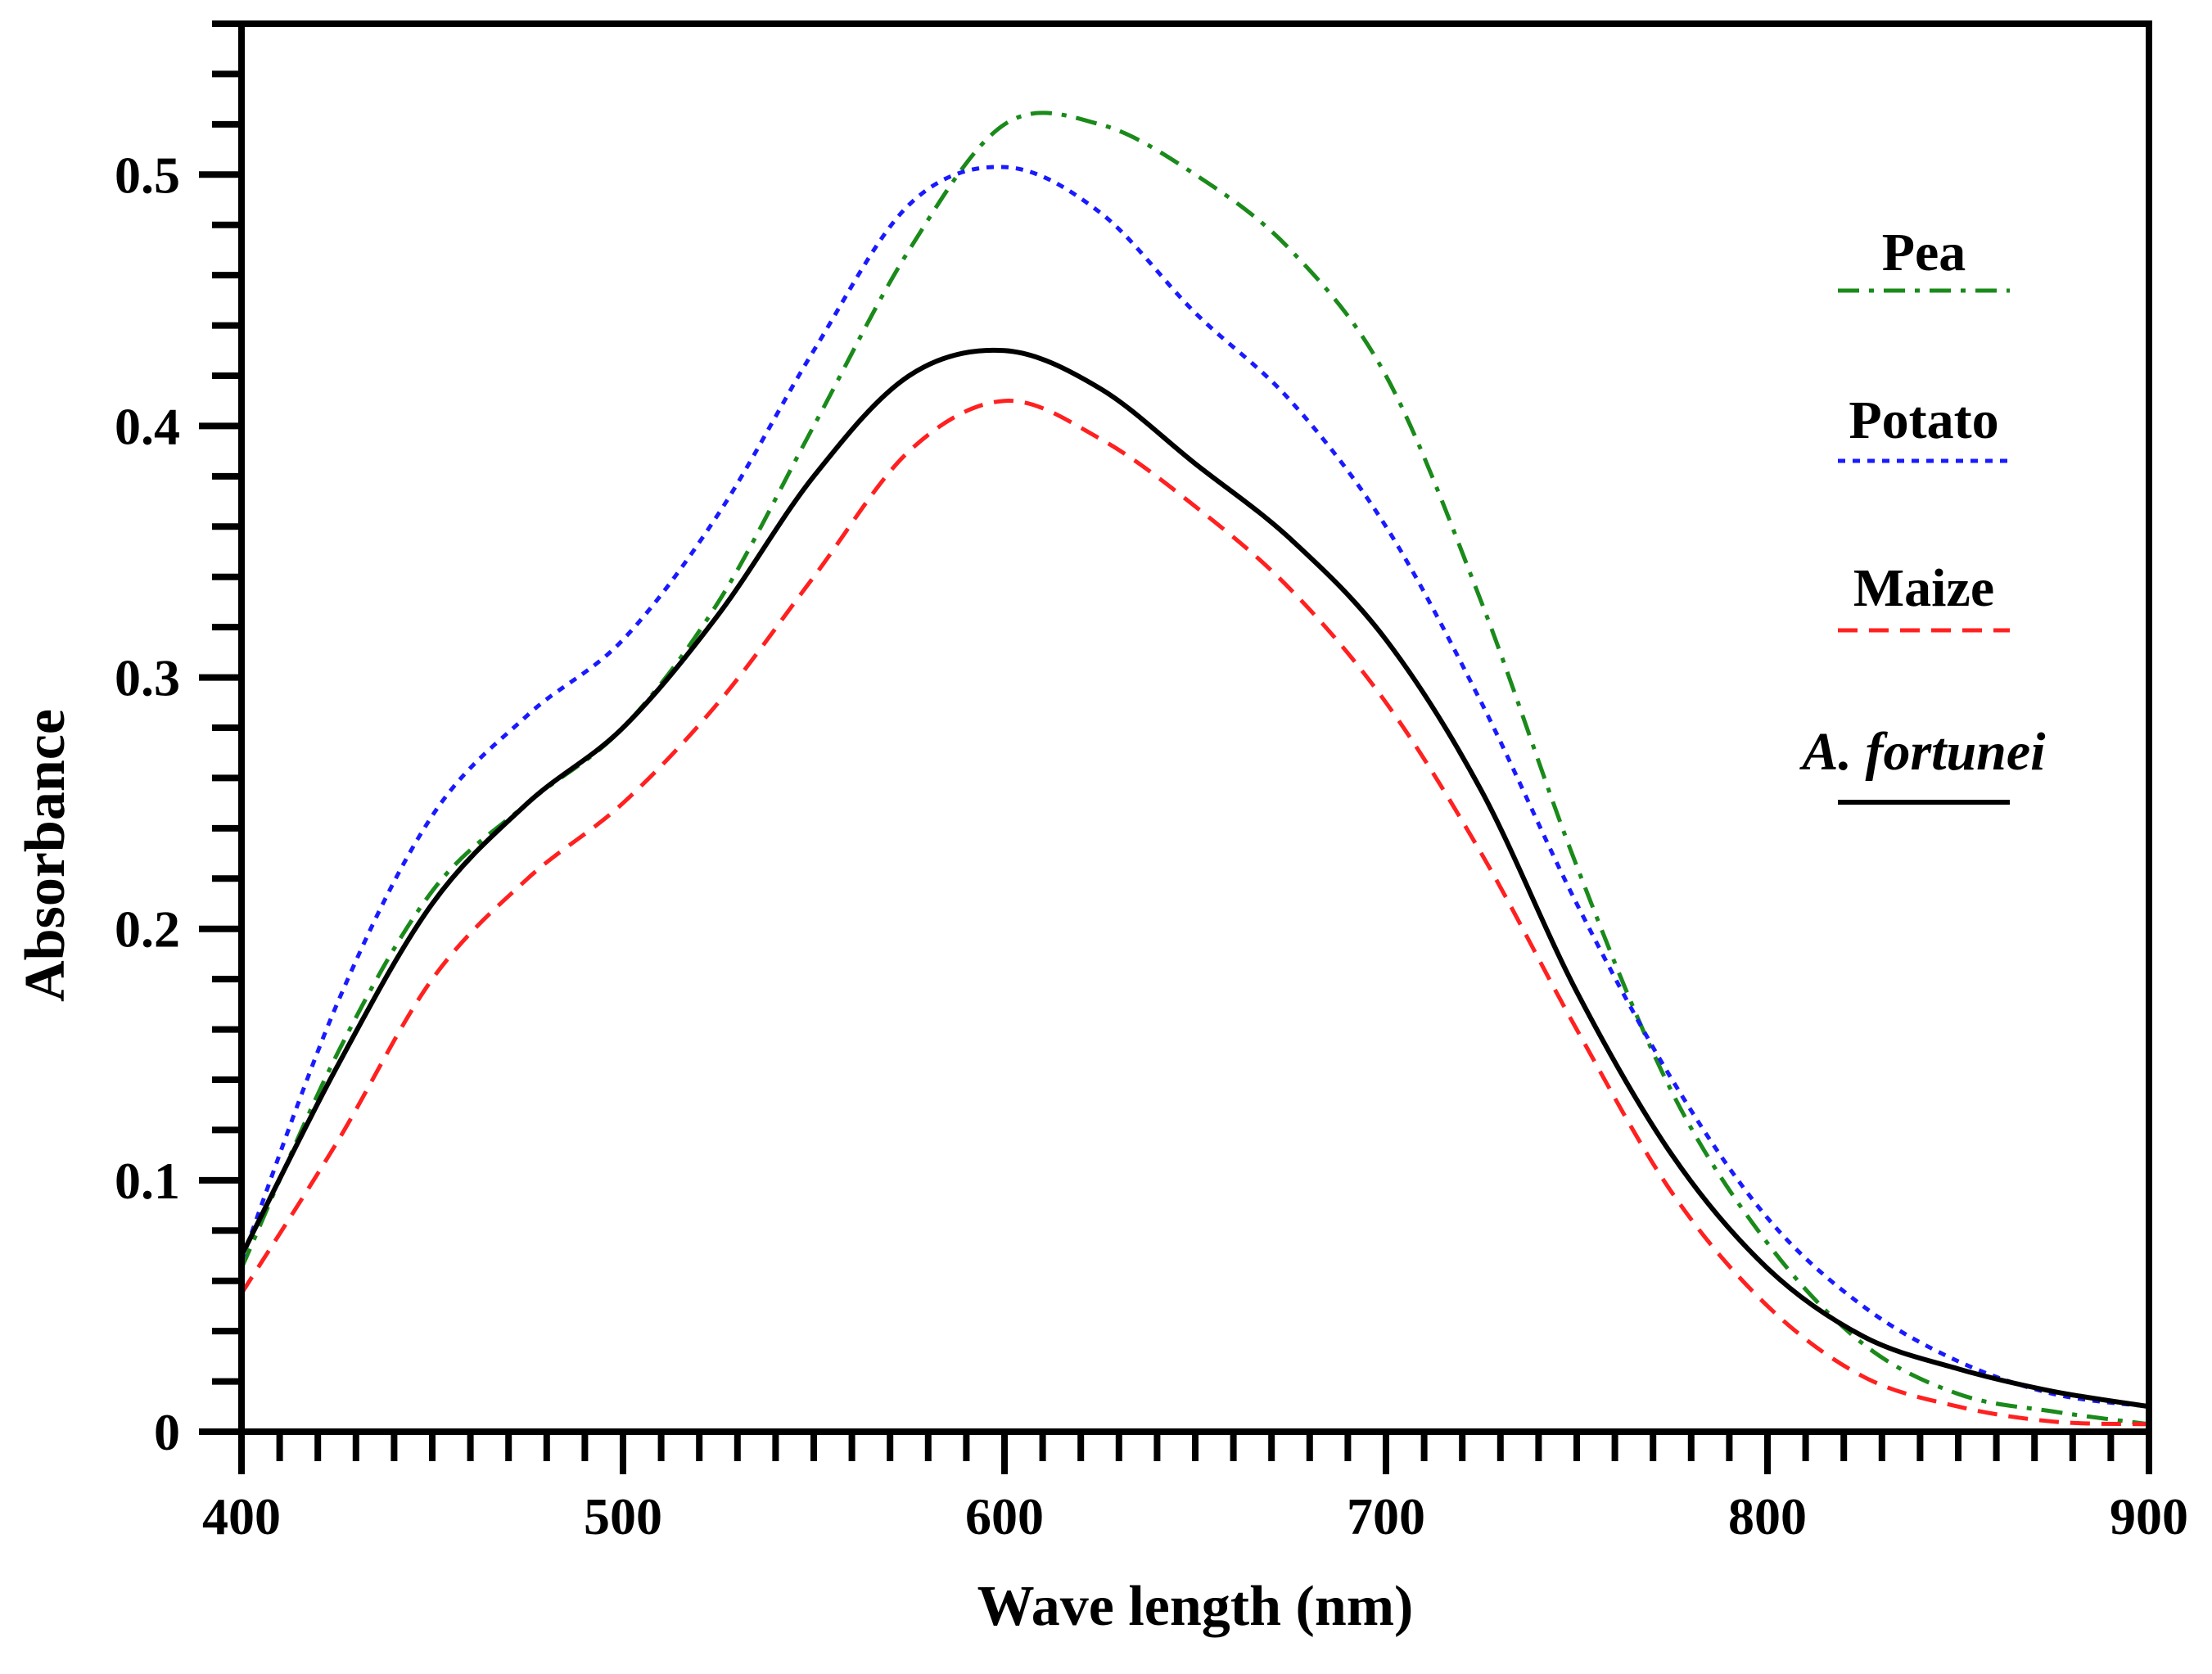 The height and width of the screenshot is (1674, 2212). What do you see at coordinates (148, 1181) in the screenshot?
I see `y-tick-label: 0.1` at bounding box center [148, 1181].